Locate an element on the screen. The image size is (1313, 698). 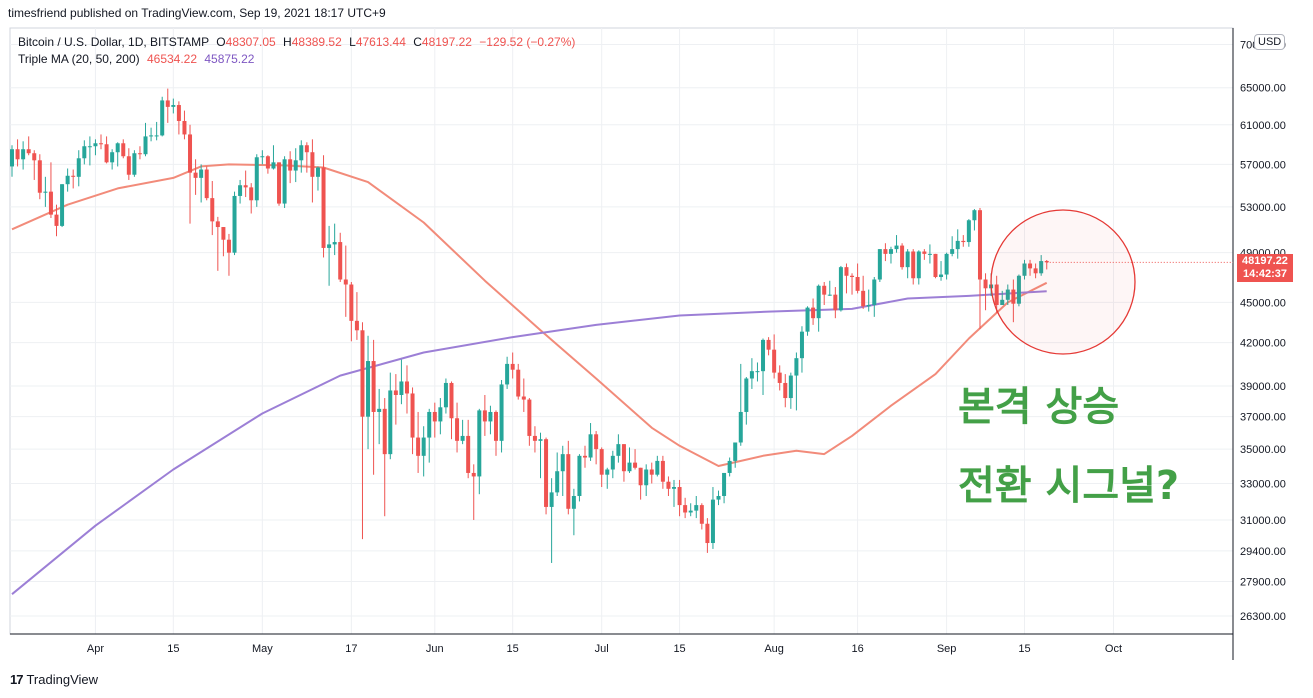
y-tick-label: 42000.00 is located at coordinates (1263, 344).